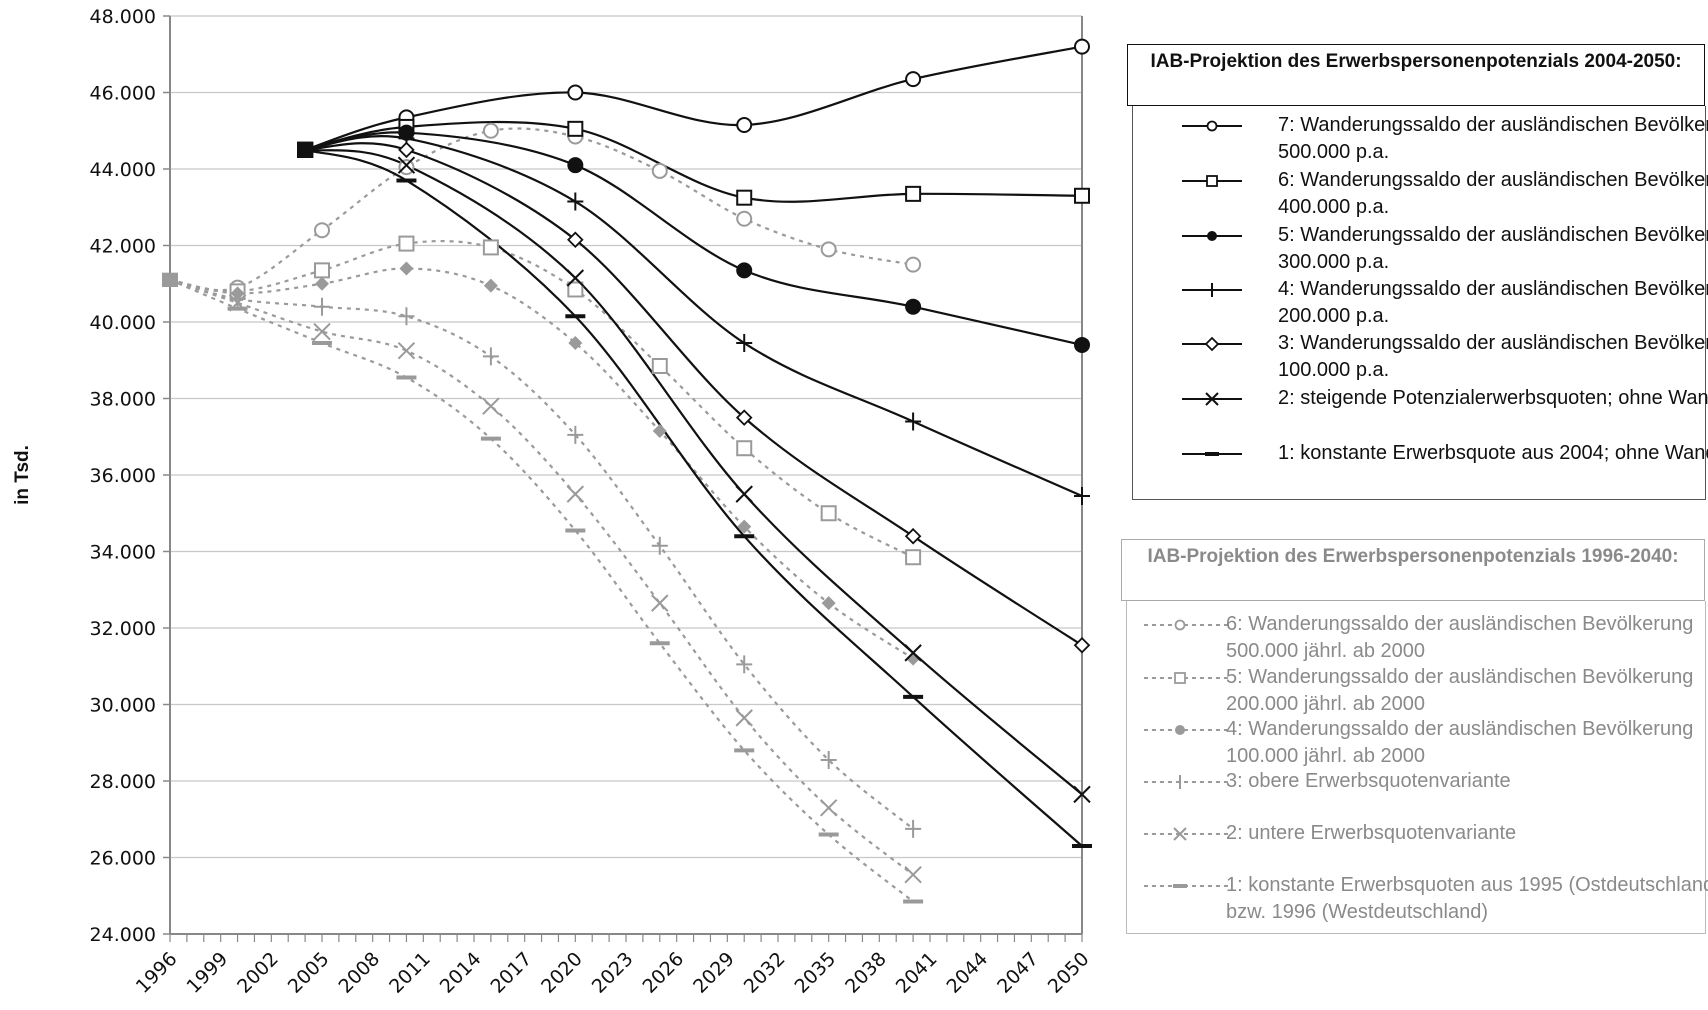 This screenshot has width=1708, height=1010. I want to click on y-tick-label: 30.000, so click(123, 706).